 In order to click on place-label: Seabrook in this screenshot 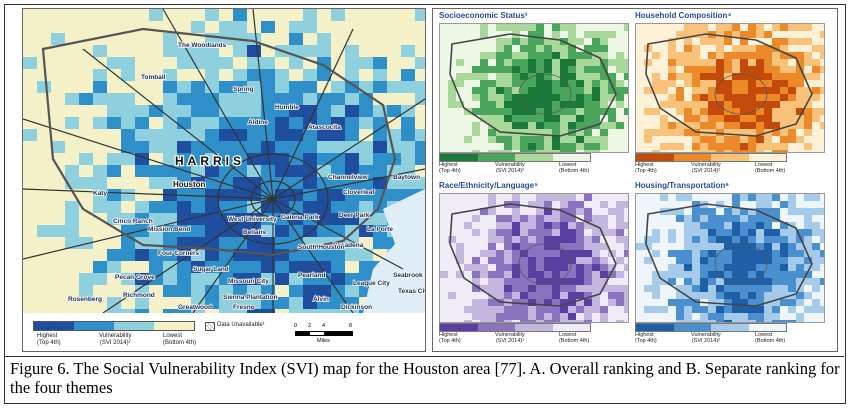, I will do `click(408, 275)`.